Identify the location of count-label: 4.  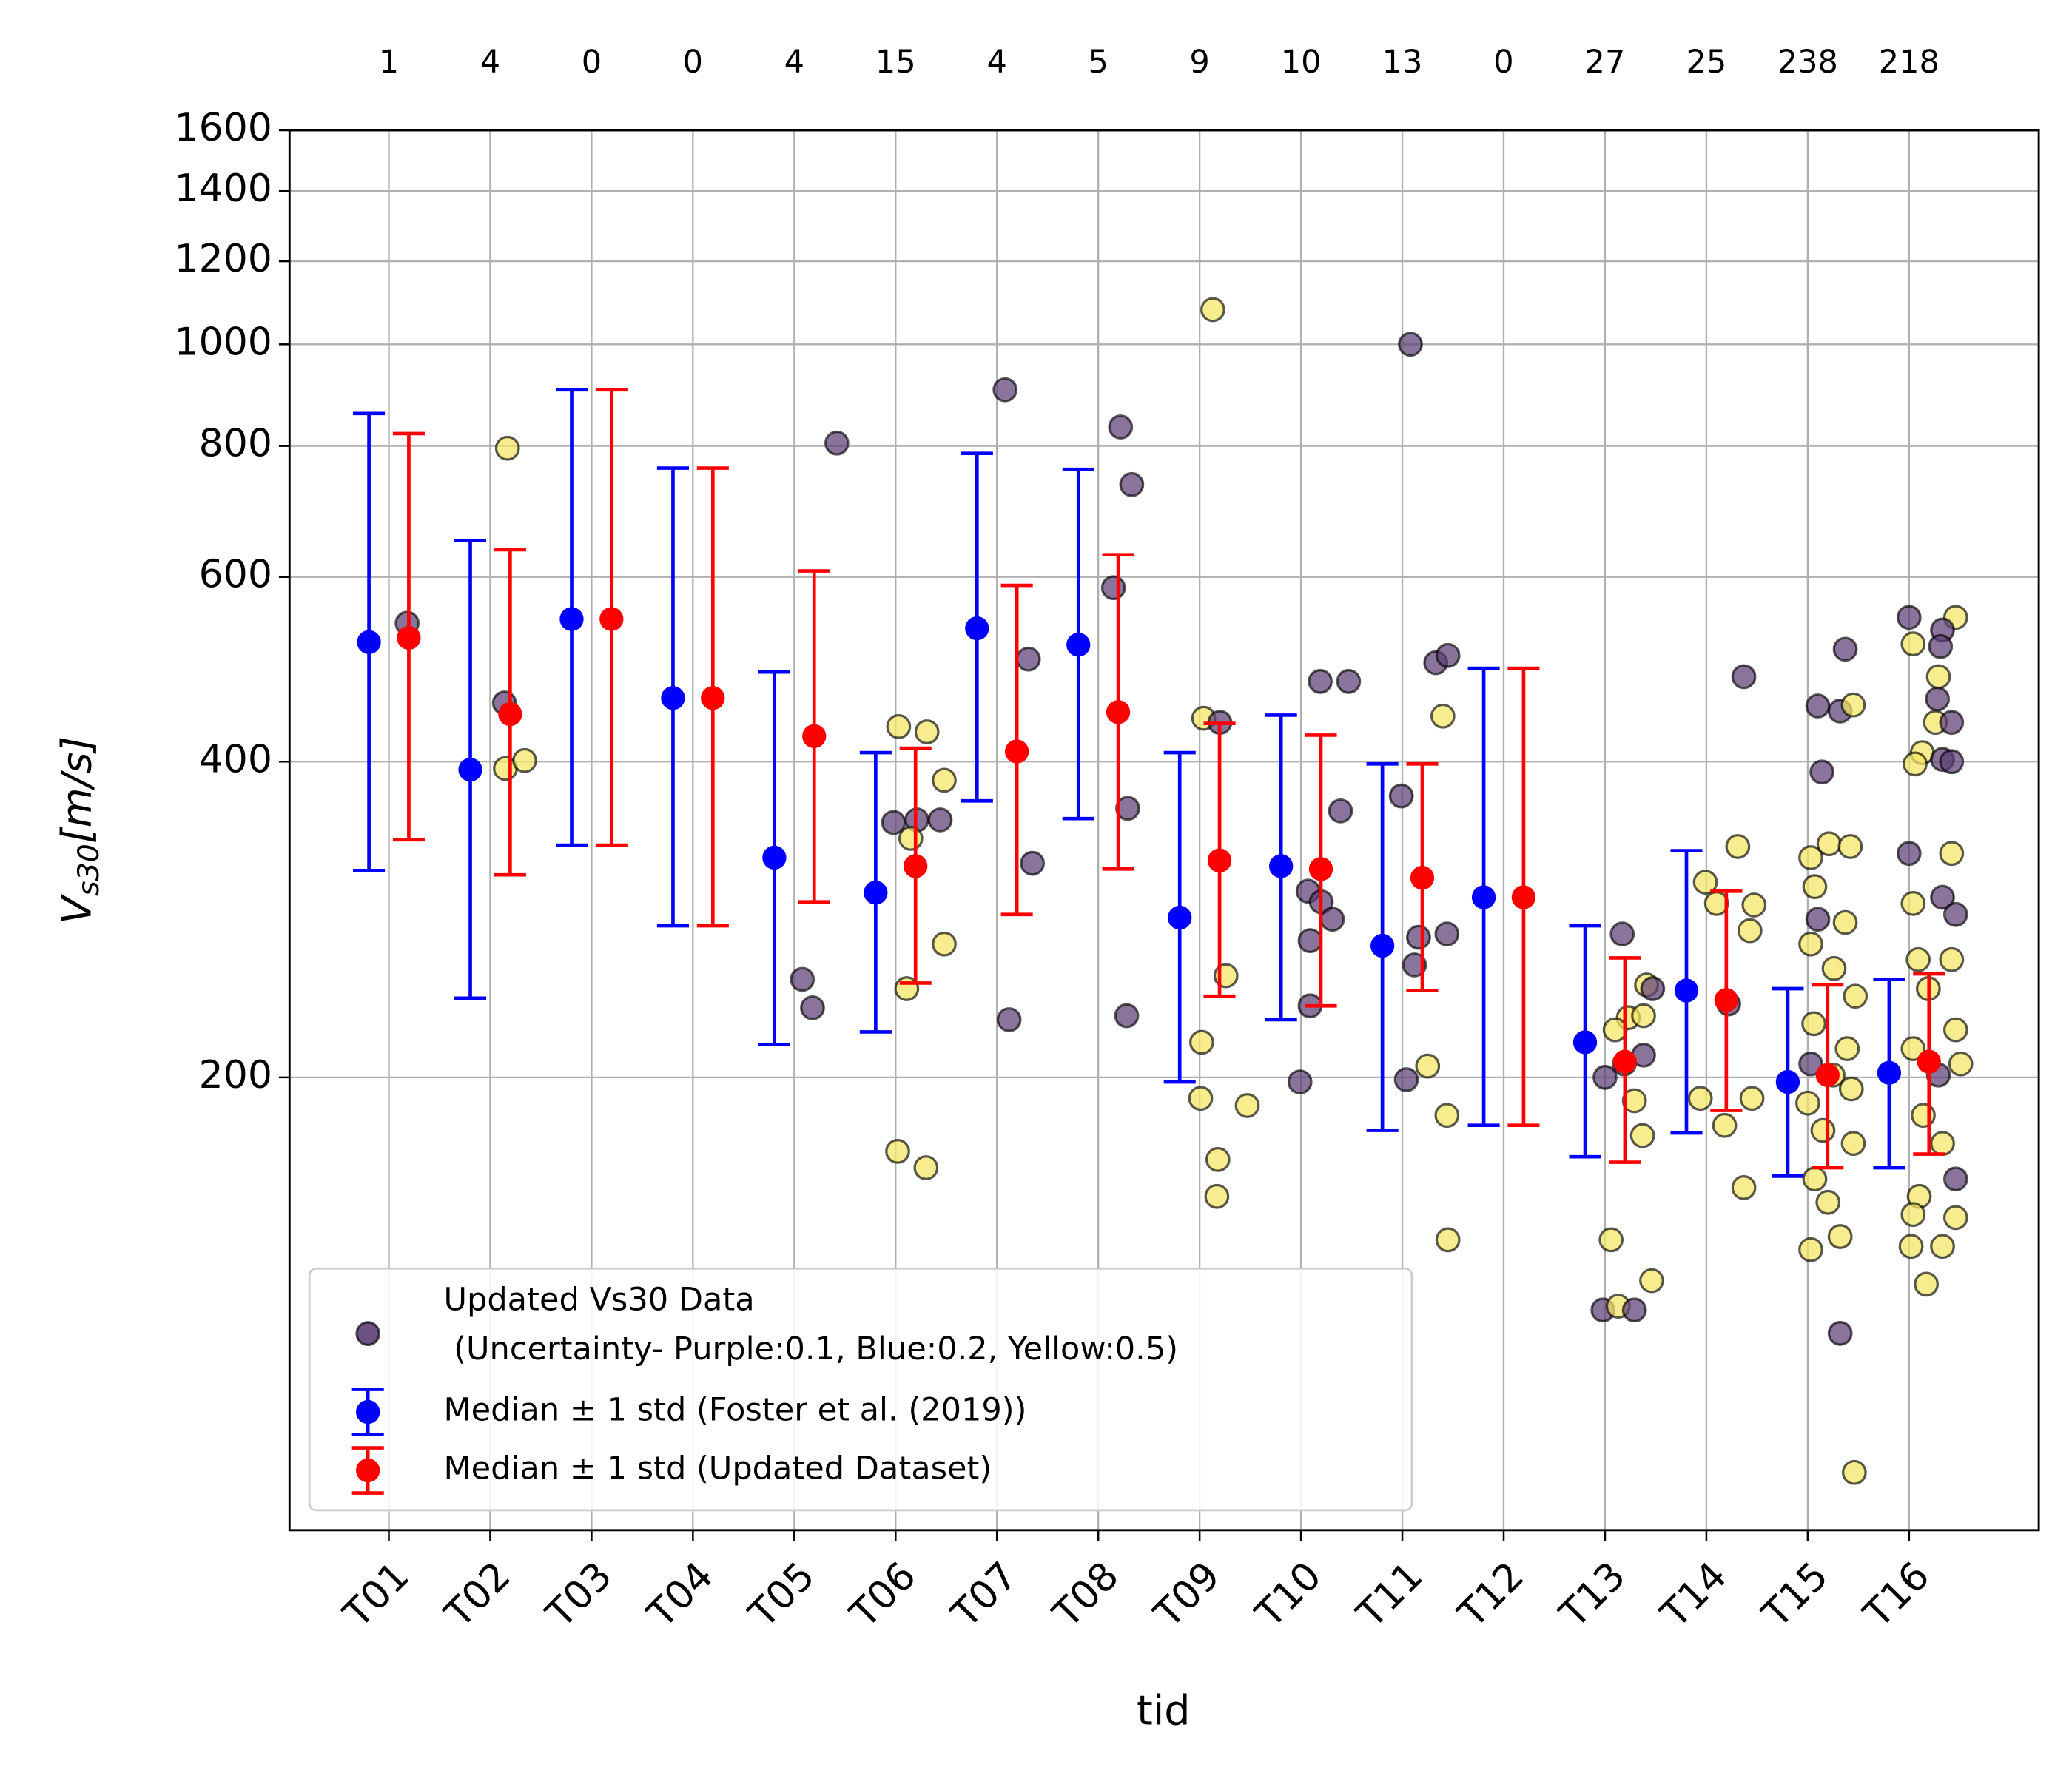
(794, 62).